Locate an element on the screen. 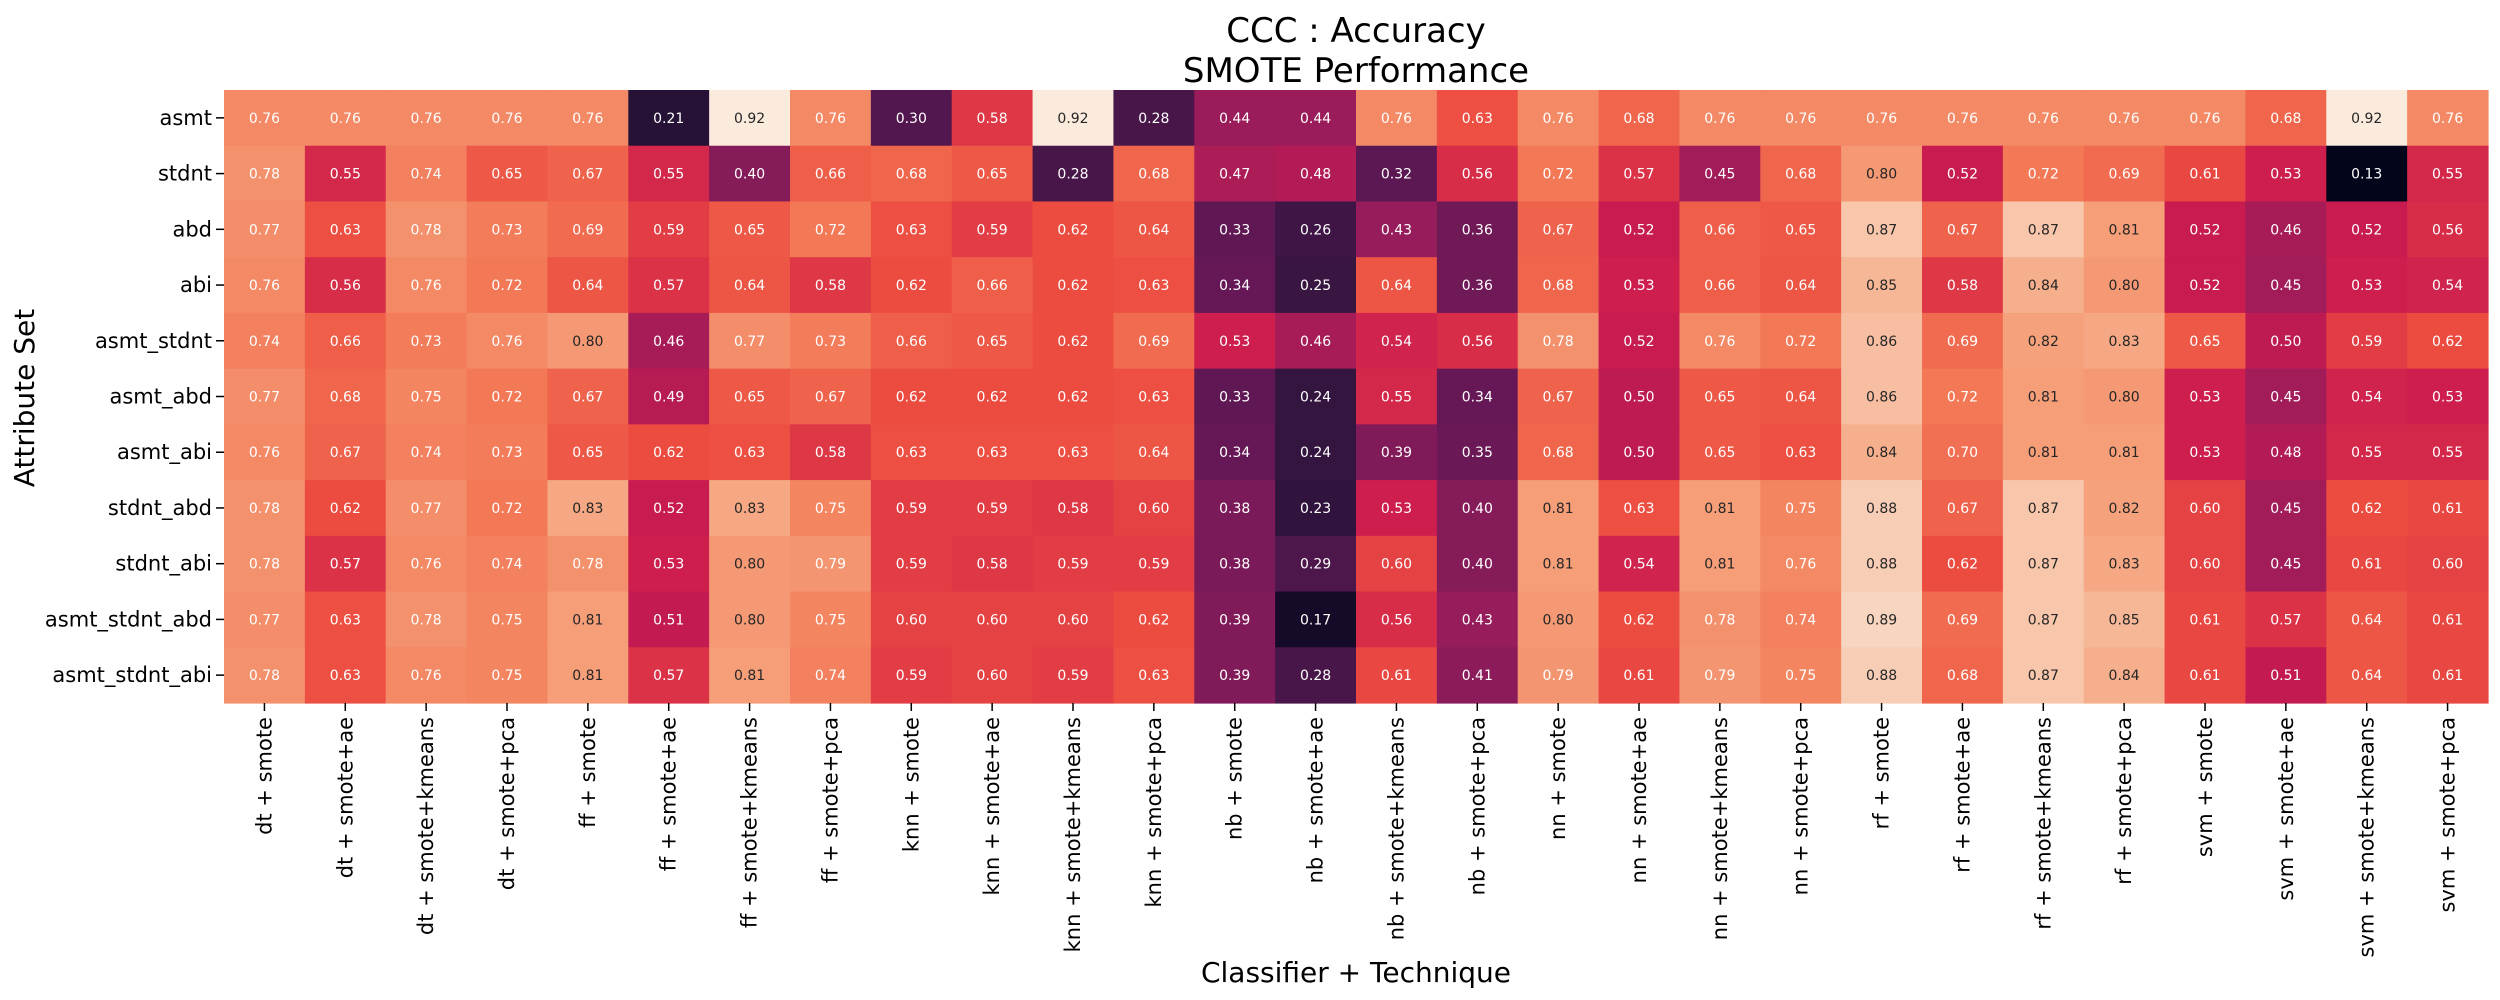  column-label: rf + smote+kmeans is located at coordinates (2043, 823).